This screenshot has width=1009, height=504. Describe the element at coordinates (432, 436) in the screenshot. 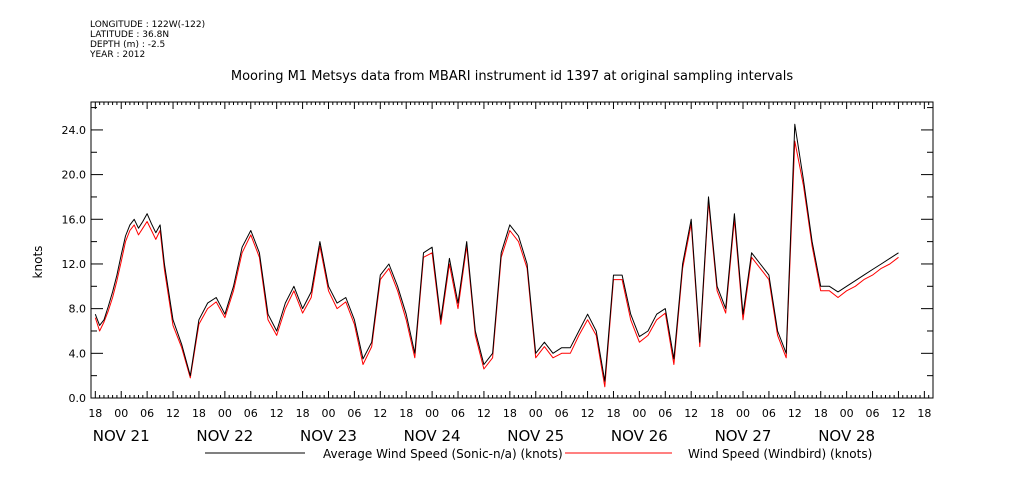

I see `x-day-tick-label: NOV 24` at that location.